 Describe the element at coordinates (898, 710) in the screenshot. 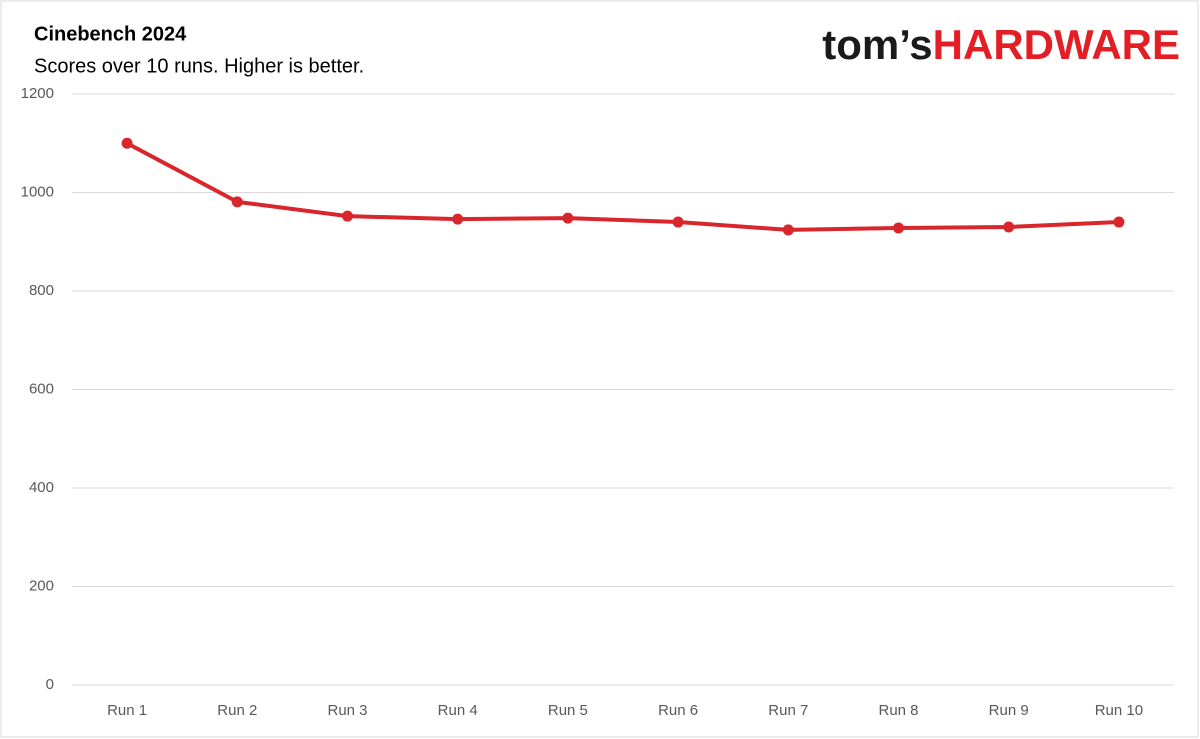

I see `x-tick-label: Run 8` at that location.